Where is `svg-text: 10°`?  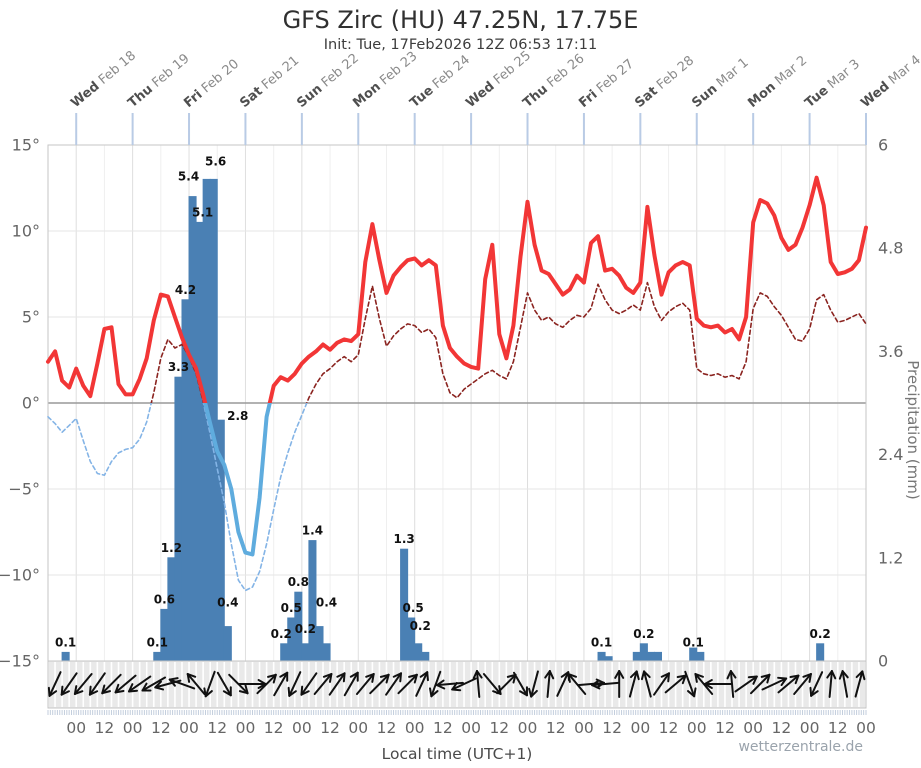 svg-text: 10° is located at coordinates (26, 231).